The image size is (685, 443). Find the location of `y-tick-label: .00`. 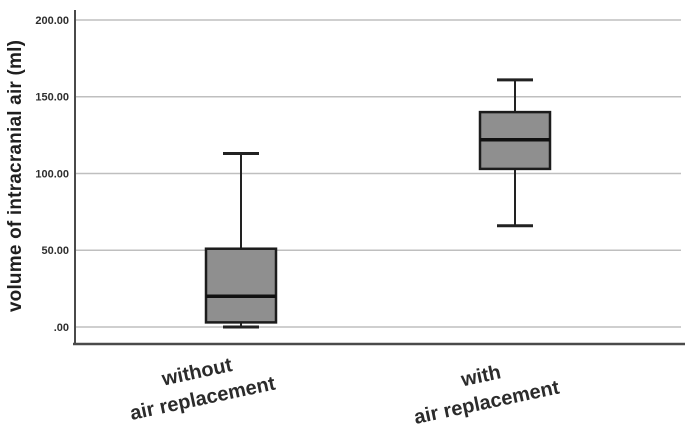

y-tick-label: .00 is located at coordinates (61, 328).